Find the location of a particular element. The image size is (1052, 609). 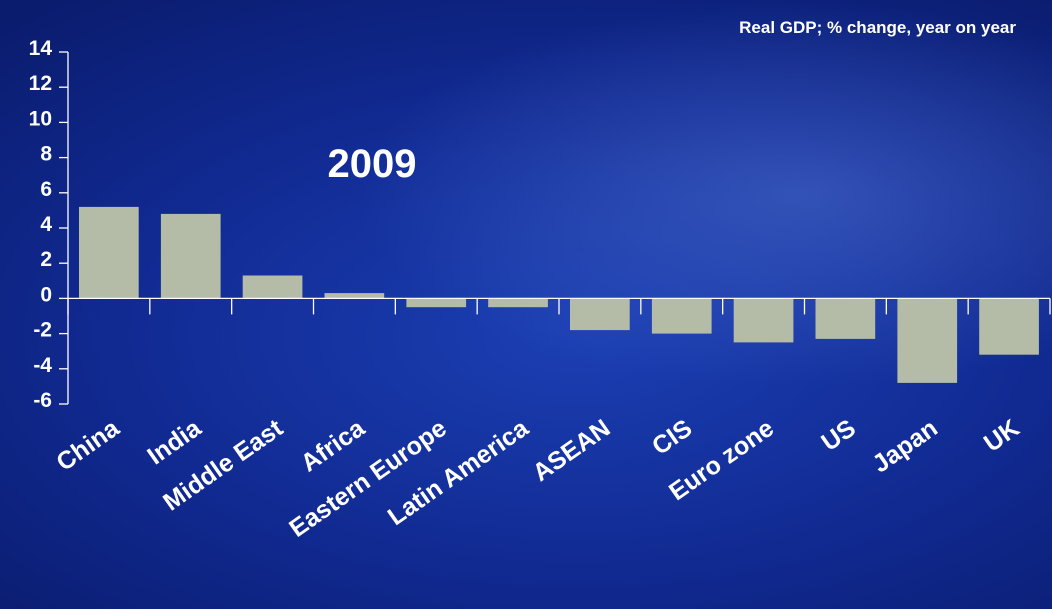

x-tick-label: UK is located at coordinates (1002, 436).